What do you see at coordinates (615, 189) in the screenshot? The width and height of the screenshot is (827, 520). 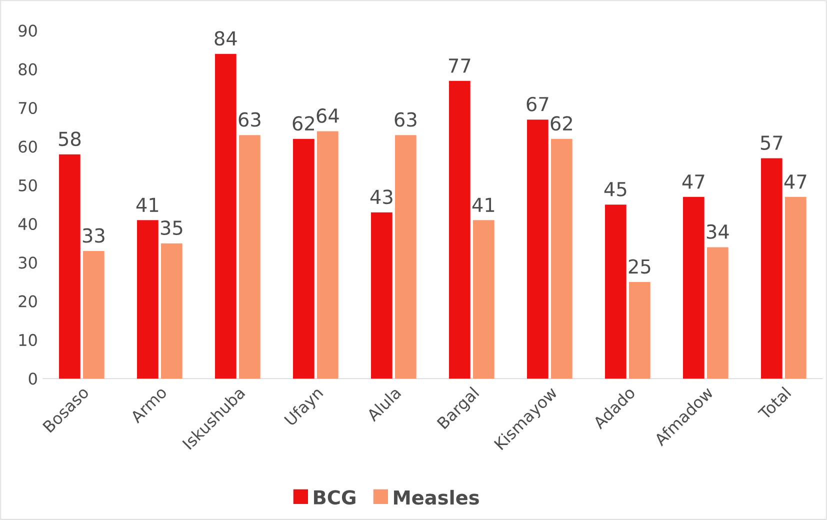 I see `data-label: 45` at bounding box center [615, 189].